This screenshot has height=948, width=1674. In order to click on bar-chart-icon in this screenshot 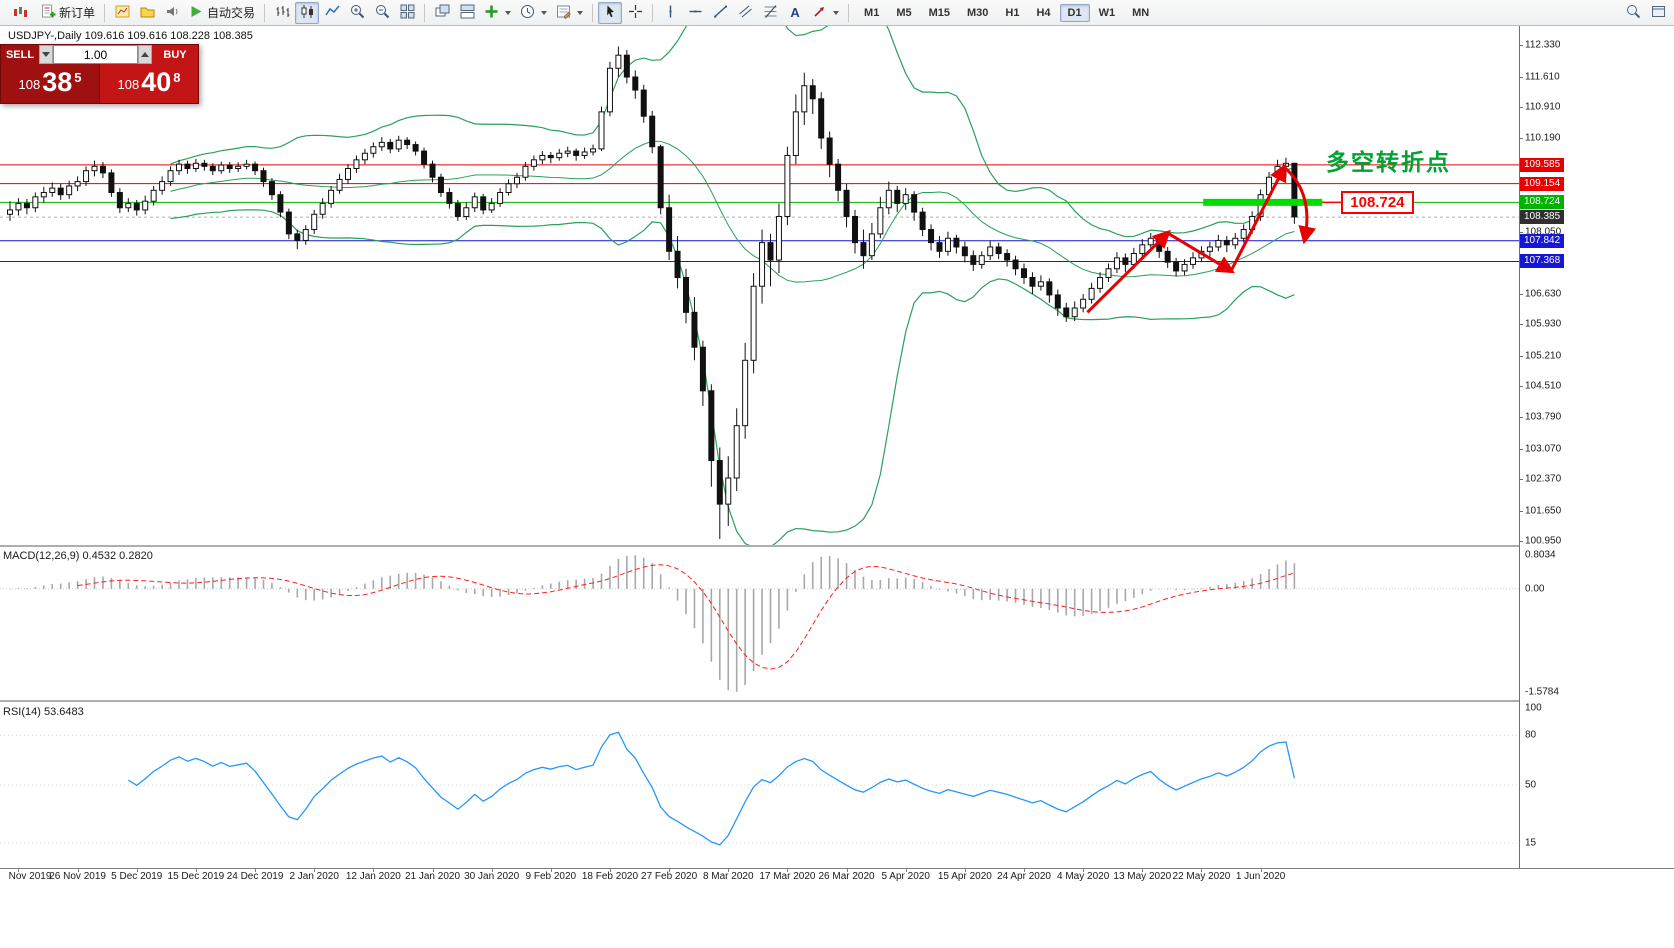, I will do `click(282, 13)`.